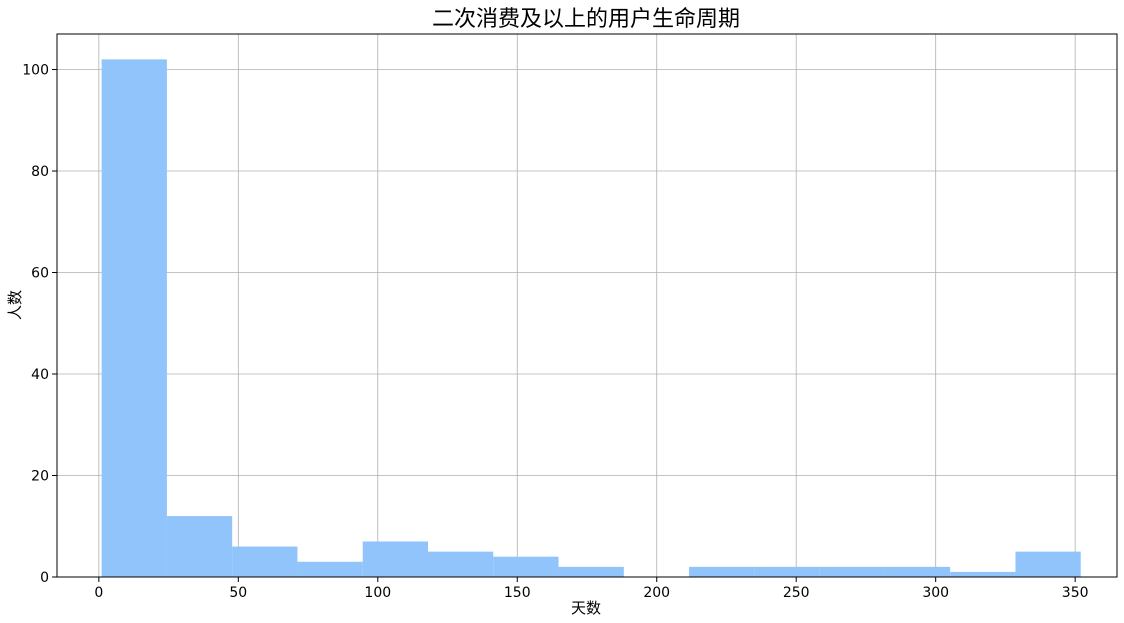  What do you see at coordinates (377, 593) in the screenshot?
I see `x-tick-label-2: 100` at bounding box center [377, 593].